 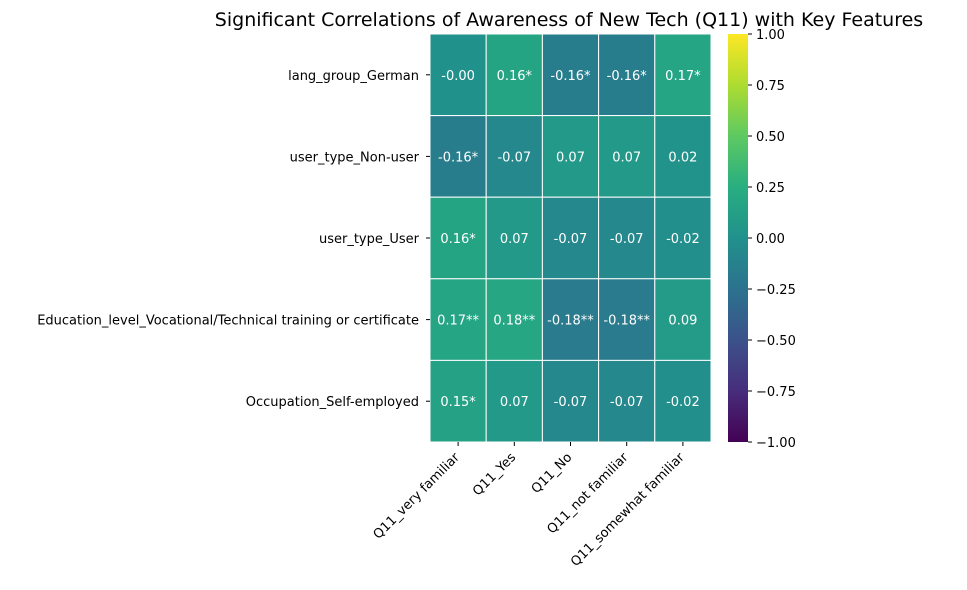 I want to click on colorbar-tick-label: 0.50, so click(x=770, y=137).